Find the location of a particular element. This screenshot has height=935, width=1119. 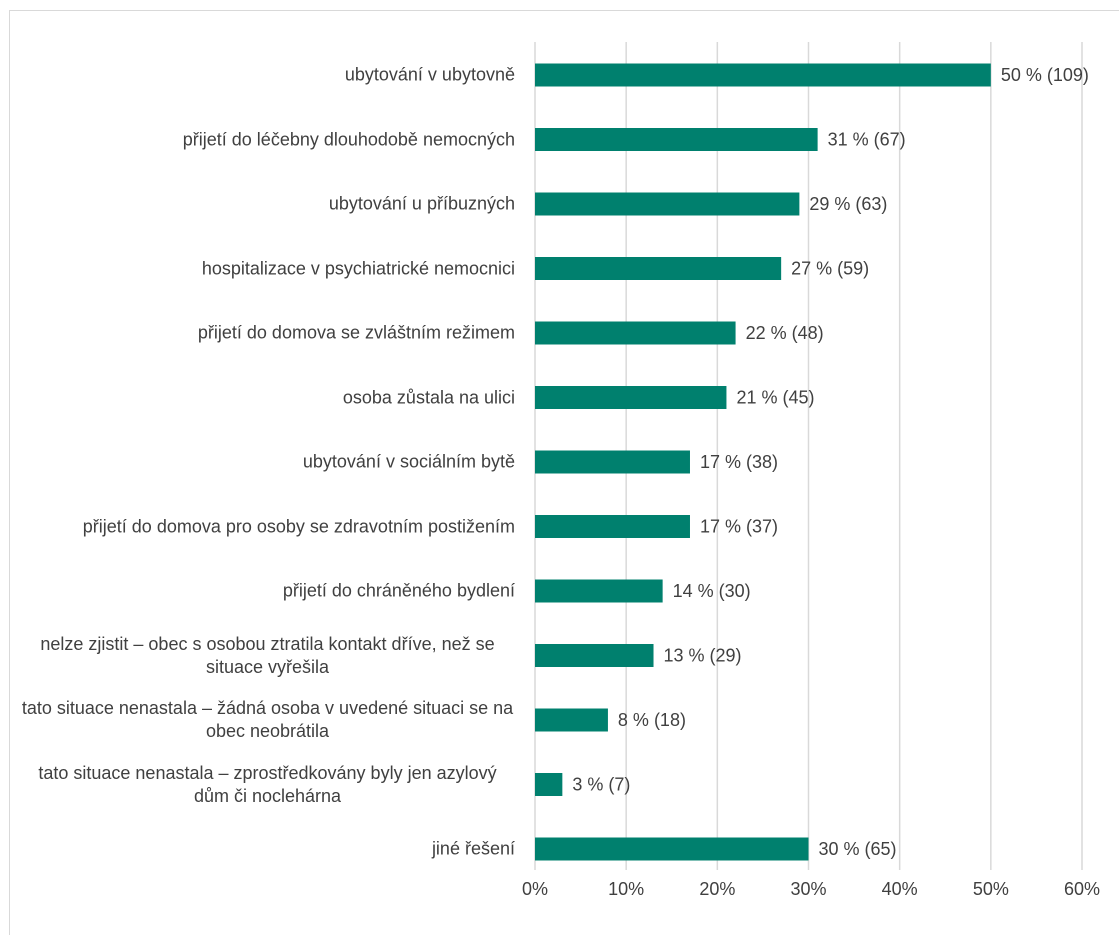

data-label: 21 % (45) is located at coordinates (775, 397).